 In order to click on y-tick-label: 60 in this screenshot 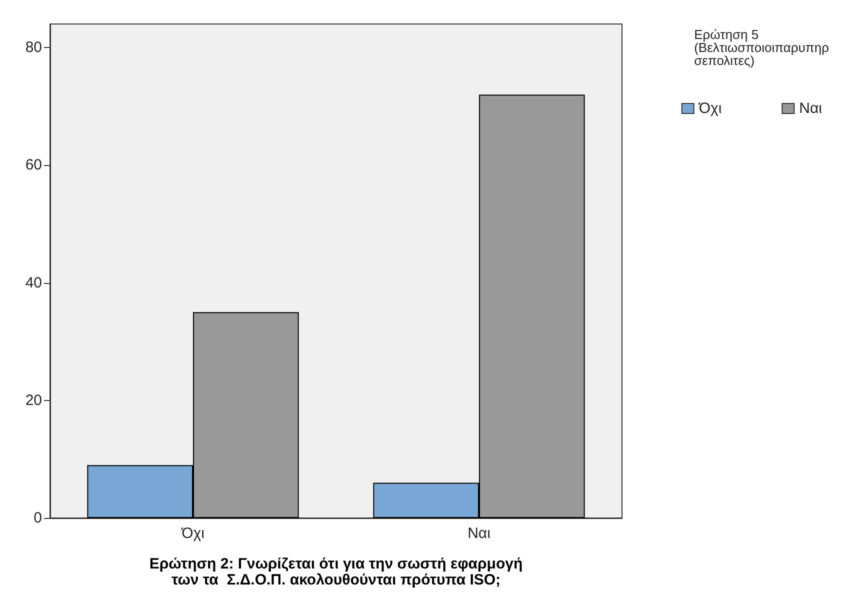, I will do `click(33, 165)`.